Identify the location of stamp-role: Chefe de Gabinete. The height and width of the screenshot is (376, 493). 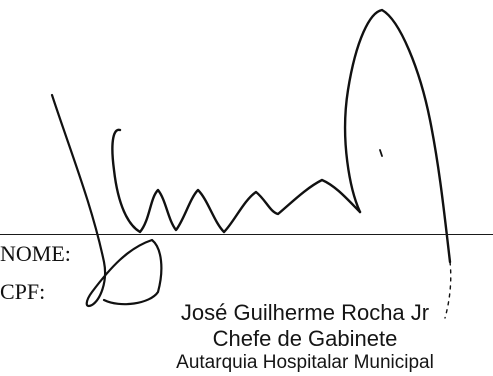
(305, 338).